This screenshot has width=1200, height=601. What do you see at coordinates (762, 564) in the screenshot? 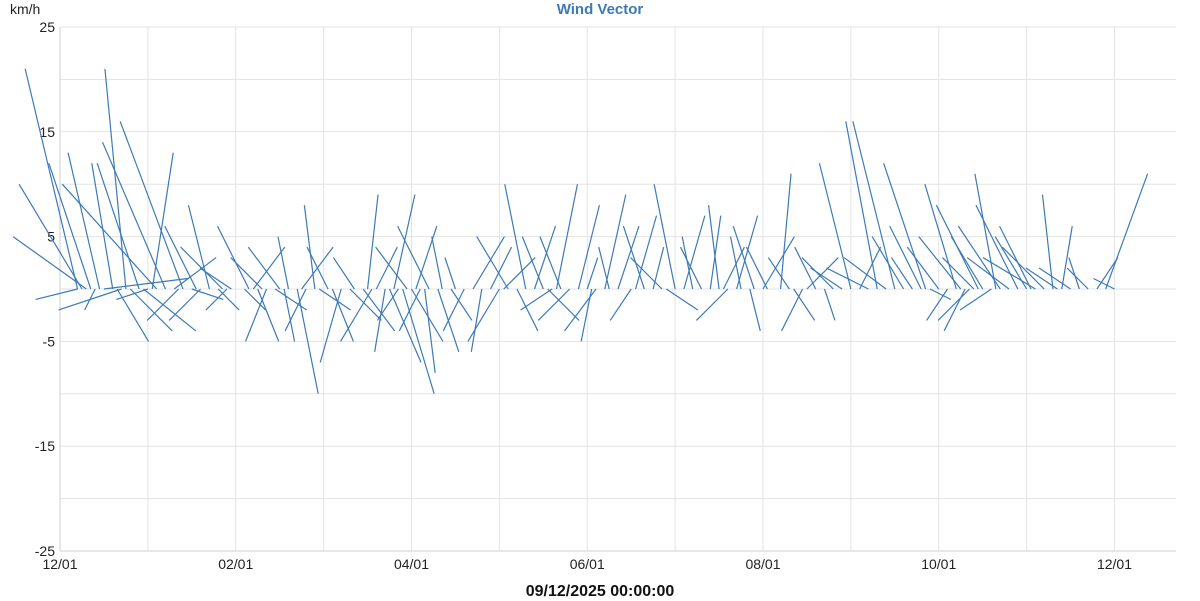
I see `x-tick-label: 08/01` at bounding box center [762, 564].